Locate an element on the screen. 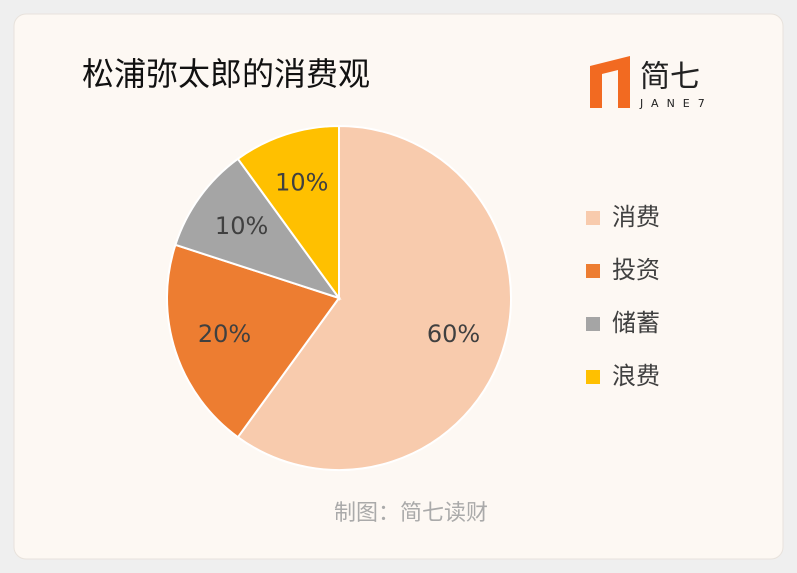 The height and width of the screenshot is (573, 797). source-note: 制图：简七读财 is located at coordinates (411, 513).